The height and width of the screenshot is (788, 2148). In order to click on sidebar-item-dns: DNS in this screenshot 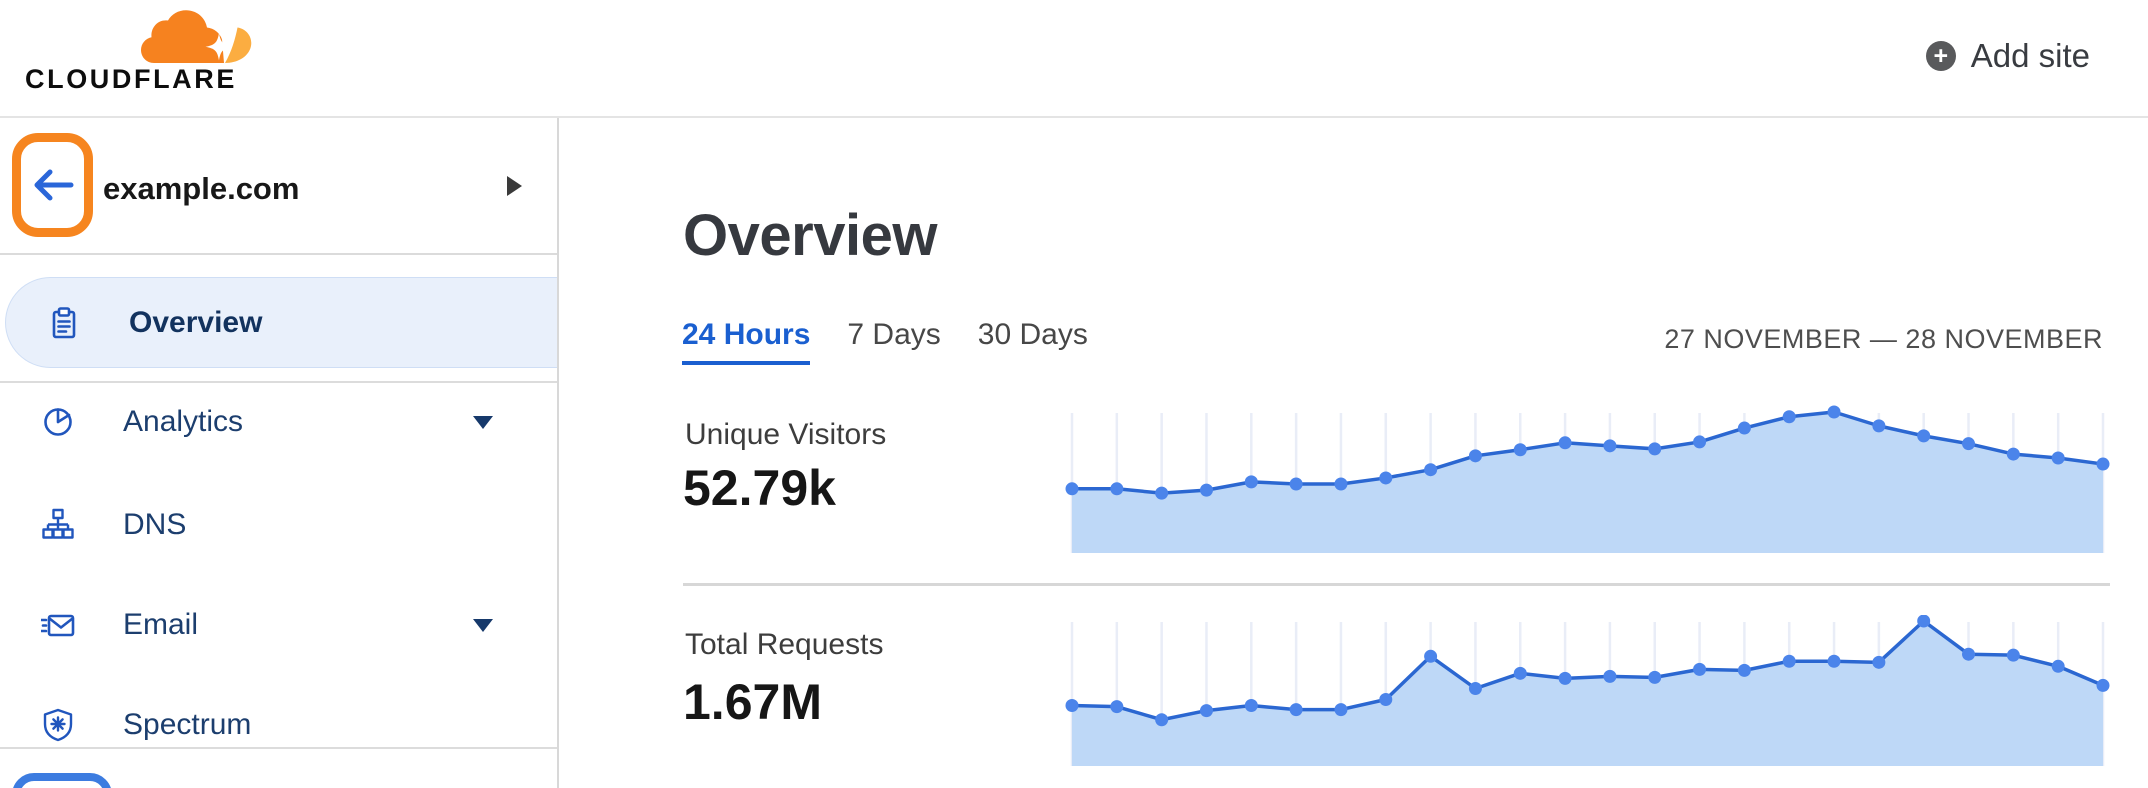, I will do `click(278, 525)`.